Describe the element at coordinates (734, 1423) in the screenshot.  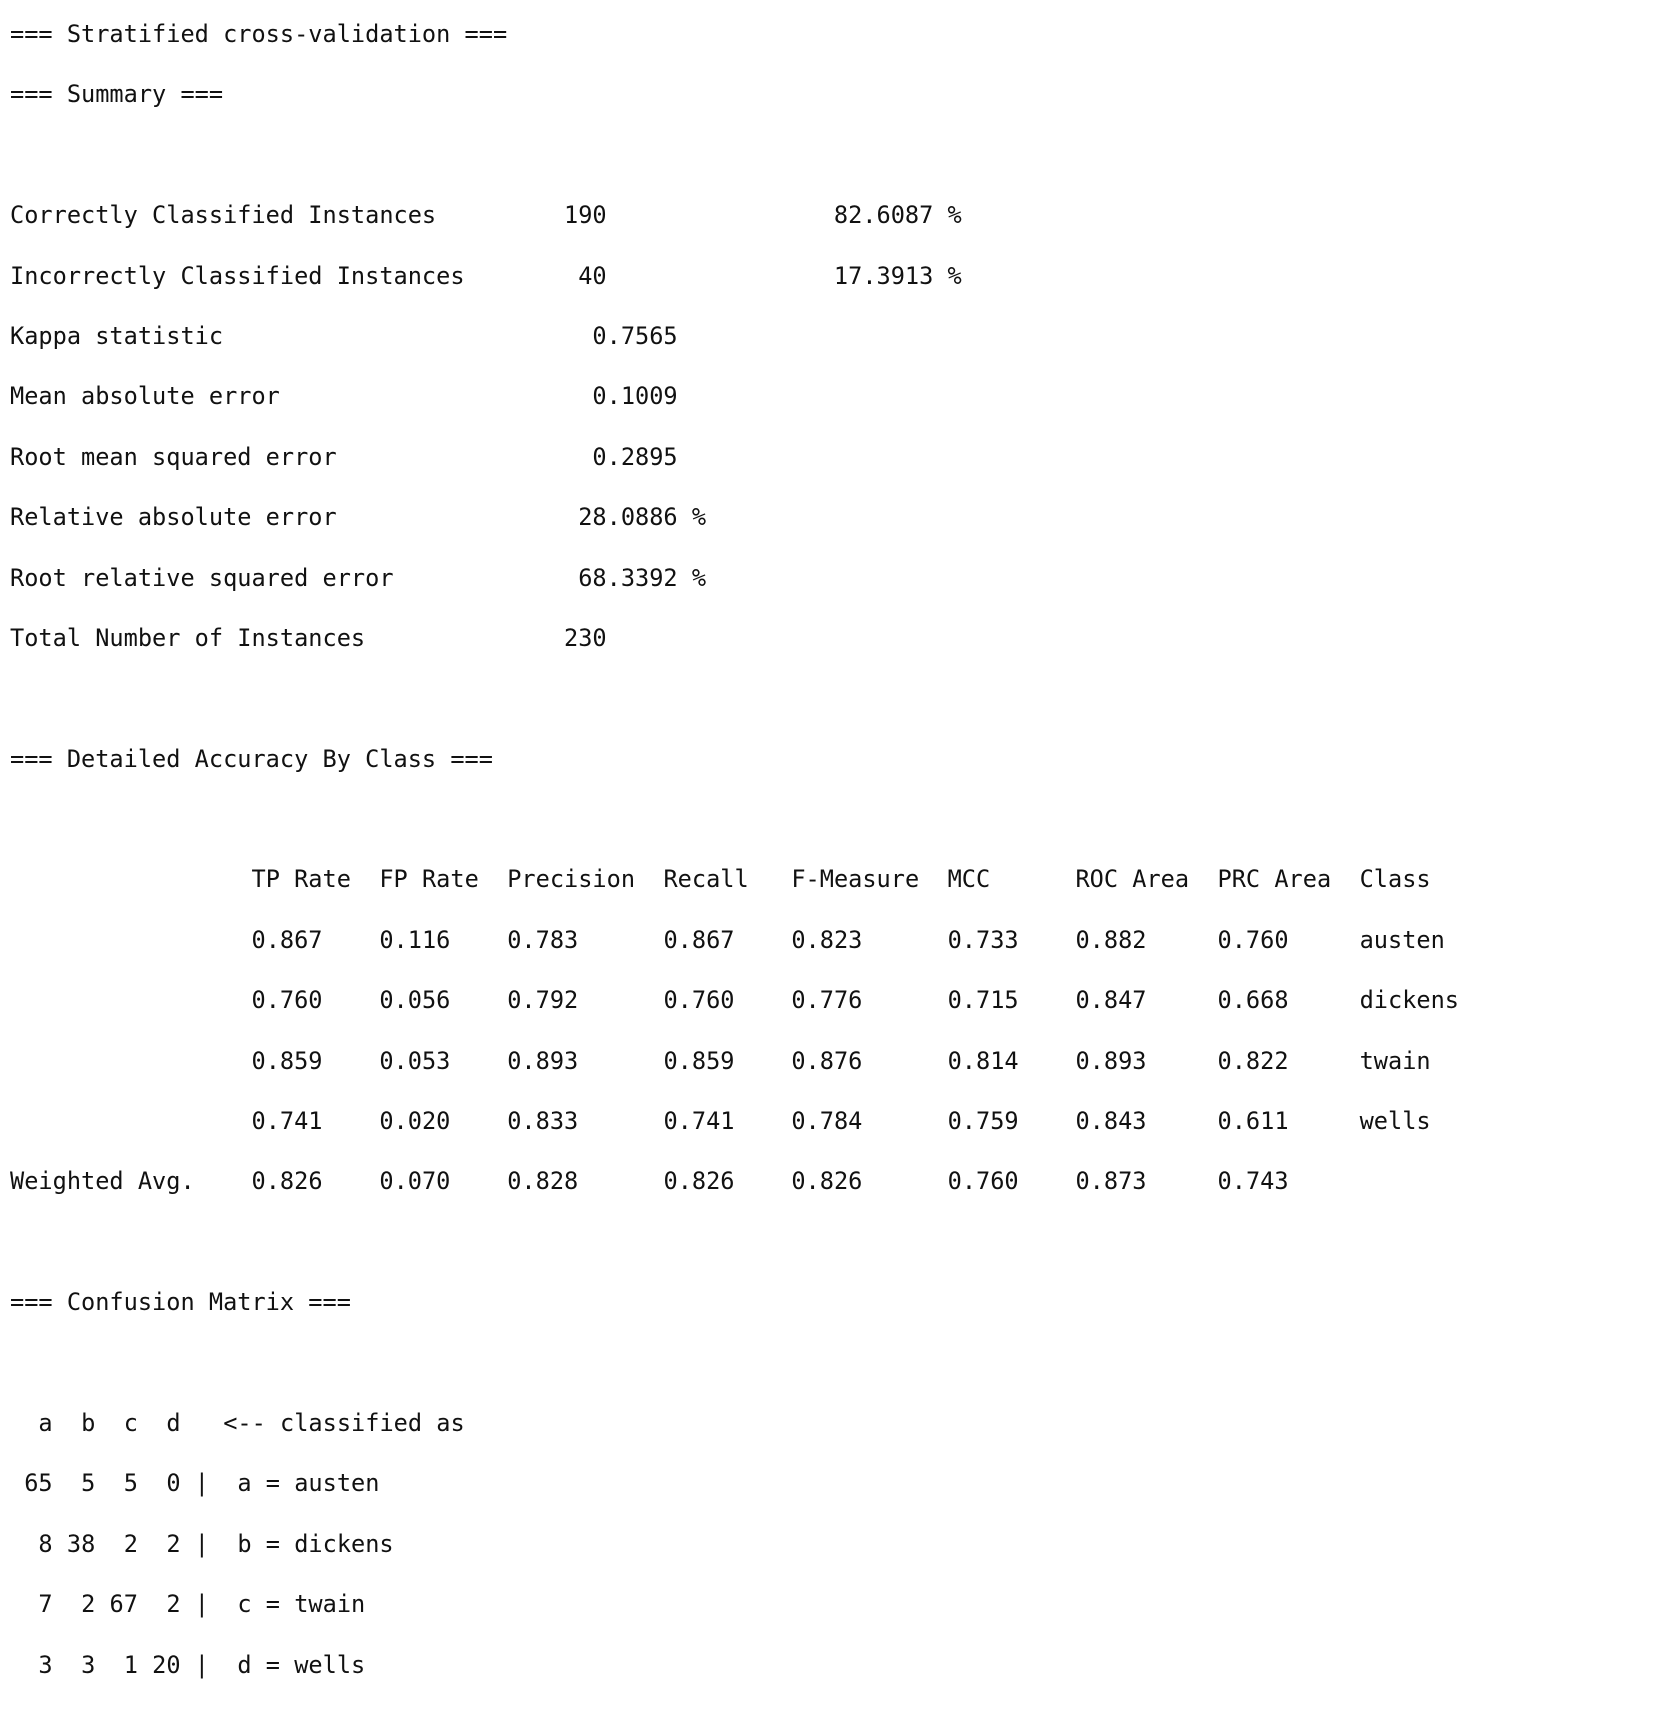
I see `confusion-letters: a b c d <-- classified as` at that location.